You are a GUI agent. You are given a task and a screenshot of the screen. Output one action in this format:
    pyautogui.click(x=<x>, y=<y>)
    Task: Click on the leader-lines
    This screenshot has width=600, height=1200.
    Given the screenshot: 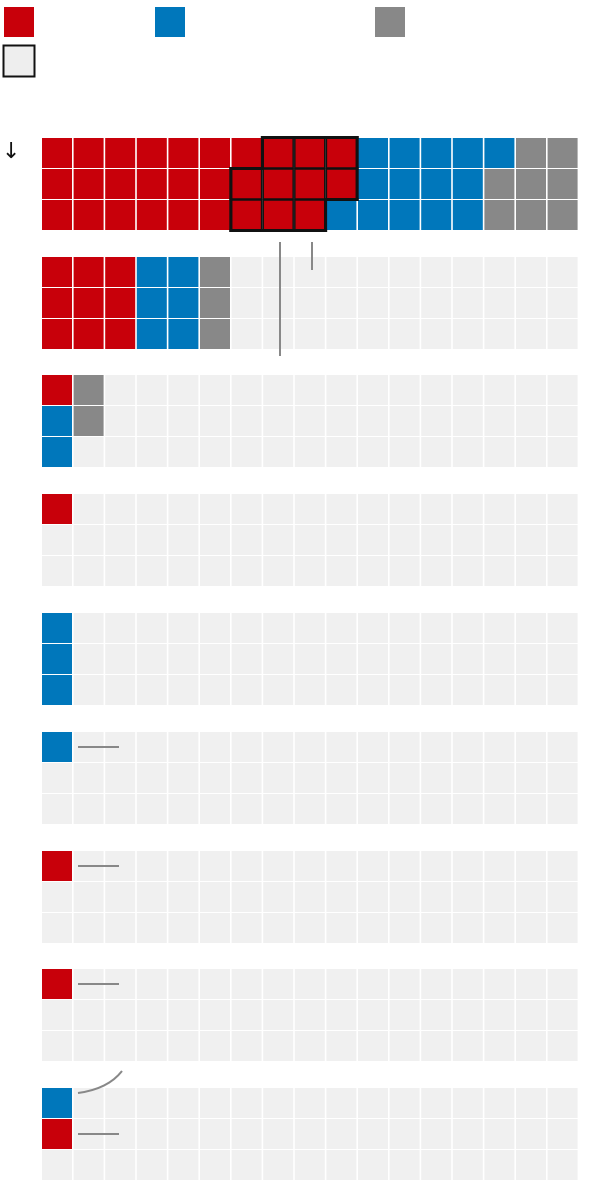 What is the action you would take?
    pyautogui.click(x=296, y=299)
    